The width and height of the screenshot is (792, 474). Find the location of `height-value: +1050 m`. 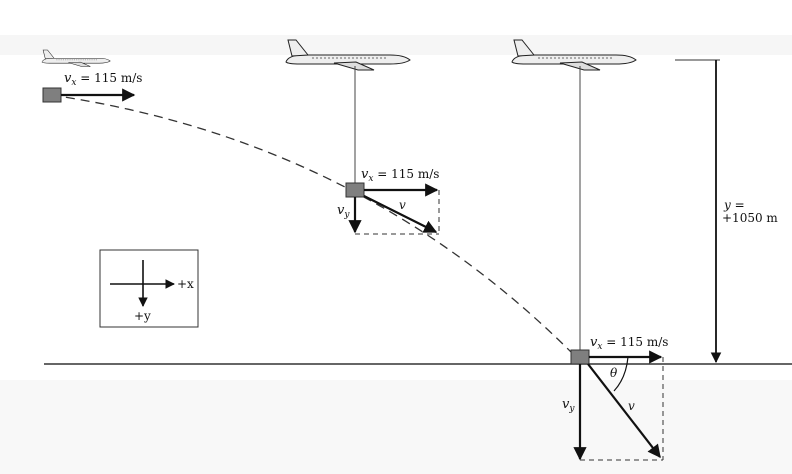

height-value: +1050 m is located at coordinates (750, 218).